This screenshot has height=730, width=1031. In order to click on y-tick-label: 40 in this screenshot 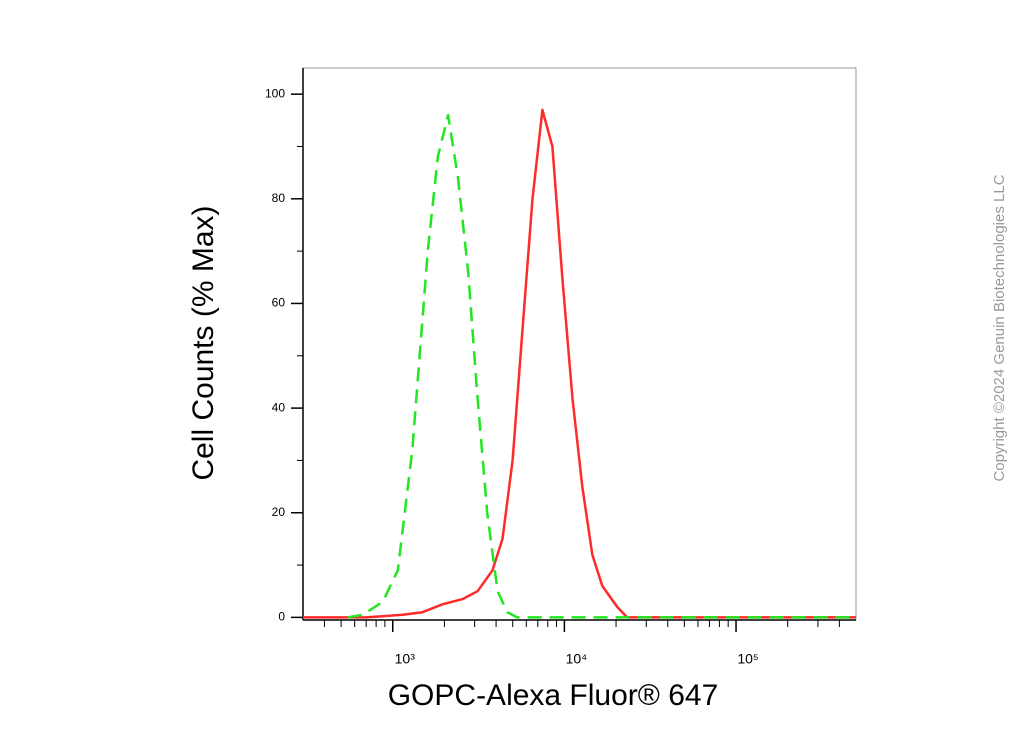, I will do `click(279, 407)`.